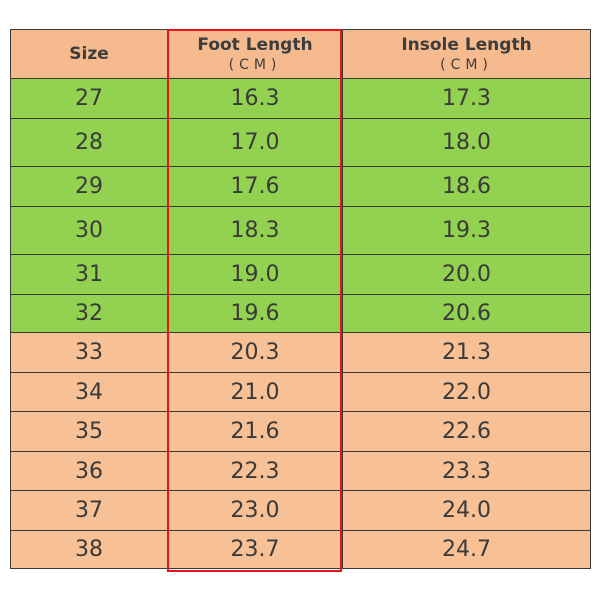 Image resolution: width=600 pixels, height=600 pixels. What do you see at coordinates (89, 431) in the screenshot?
I see `cell-size: 35` at bounding box center [89, 431].